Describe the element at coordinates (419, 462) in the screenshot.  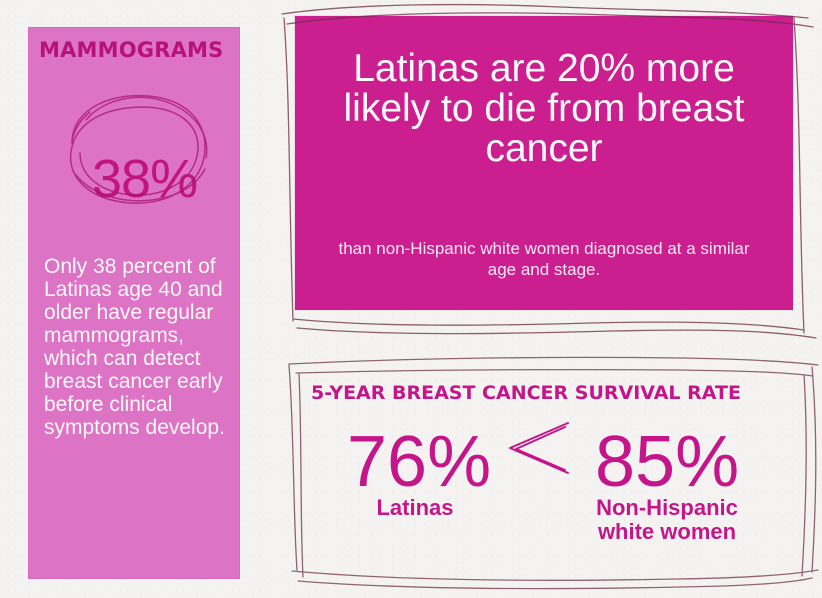
I see `latinas-survival-value: 76%` at that location.